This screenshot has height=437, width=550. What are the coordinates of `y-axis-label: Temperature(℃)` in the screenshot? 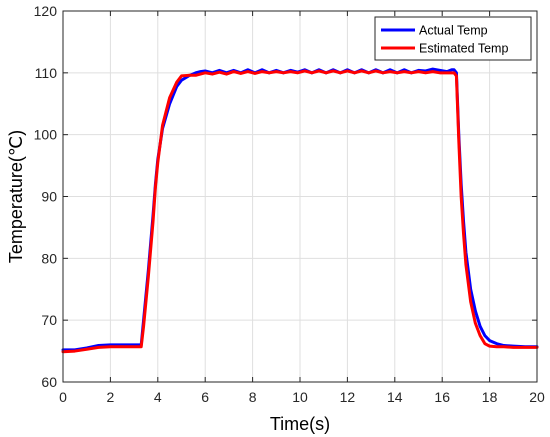 It's located at (16, 196).